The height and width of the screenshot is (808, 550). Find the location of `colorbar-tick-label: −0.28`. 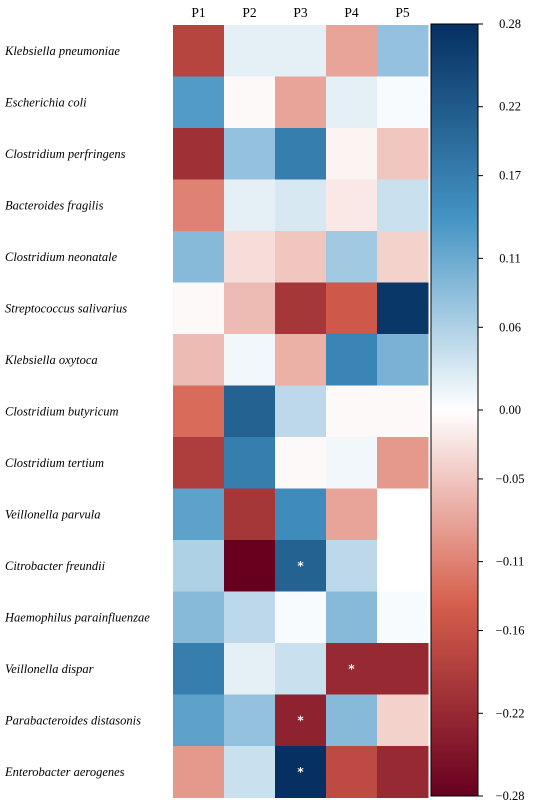

colorbar-tick-label: −0.28 is located at coordinates (510, 796).